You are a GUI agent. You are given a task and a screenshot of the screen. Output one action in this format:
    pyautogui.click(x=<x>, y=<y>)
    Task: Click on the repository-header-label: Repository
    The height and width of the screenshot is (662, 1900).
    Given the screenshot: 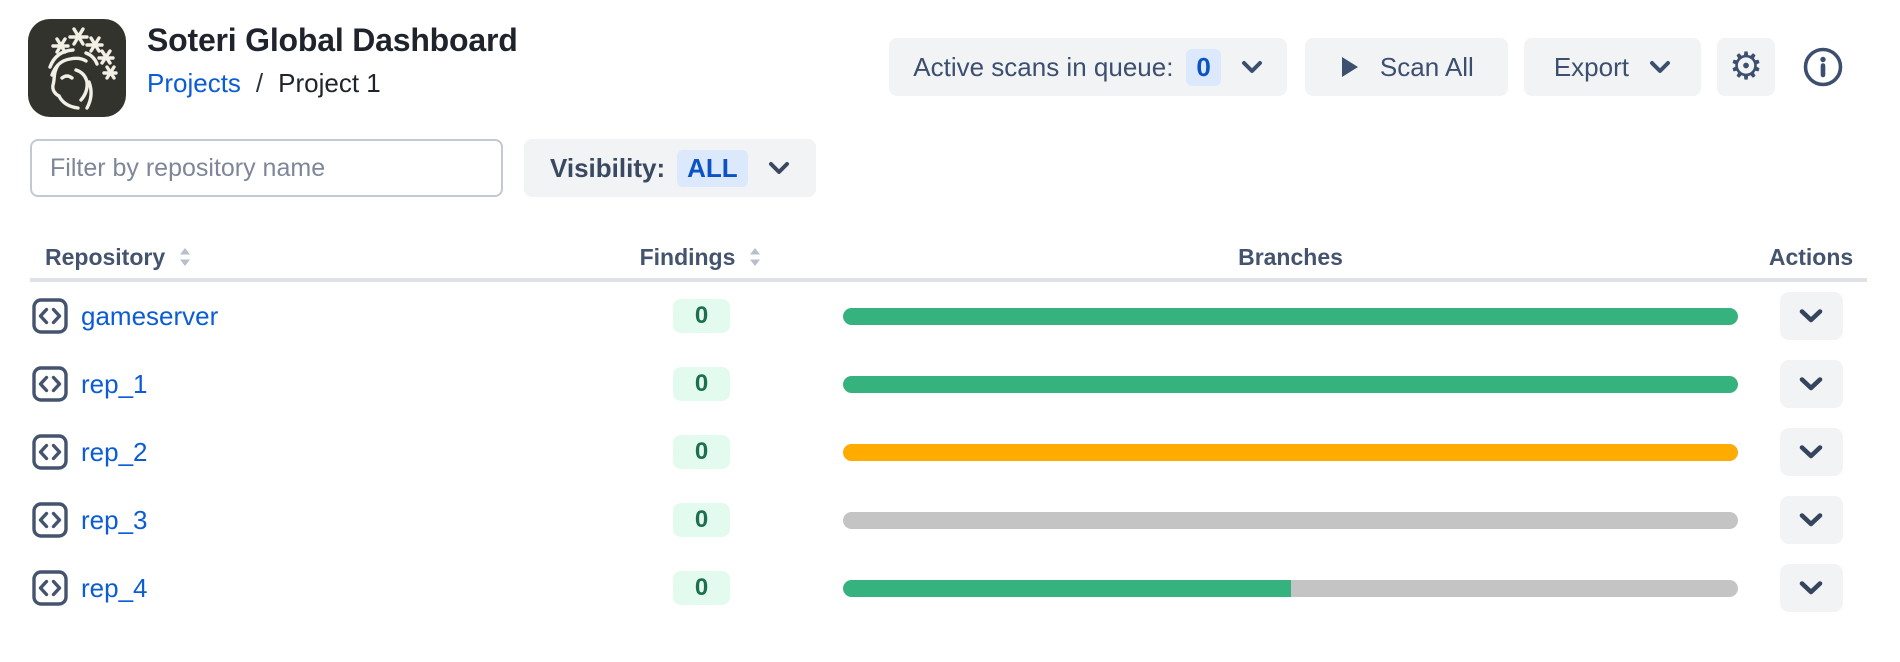 What is the action you would take?
    pyautogui.click(x=105, y=256)
    